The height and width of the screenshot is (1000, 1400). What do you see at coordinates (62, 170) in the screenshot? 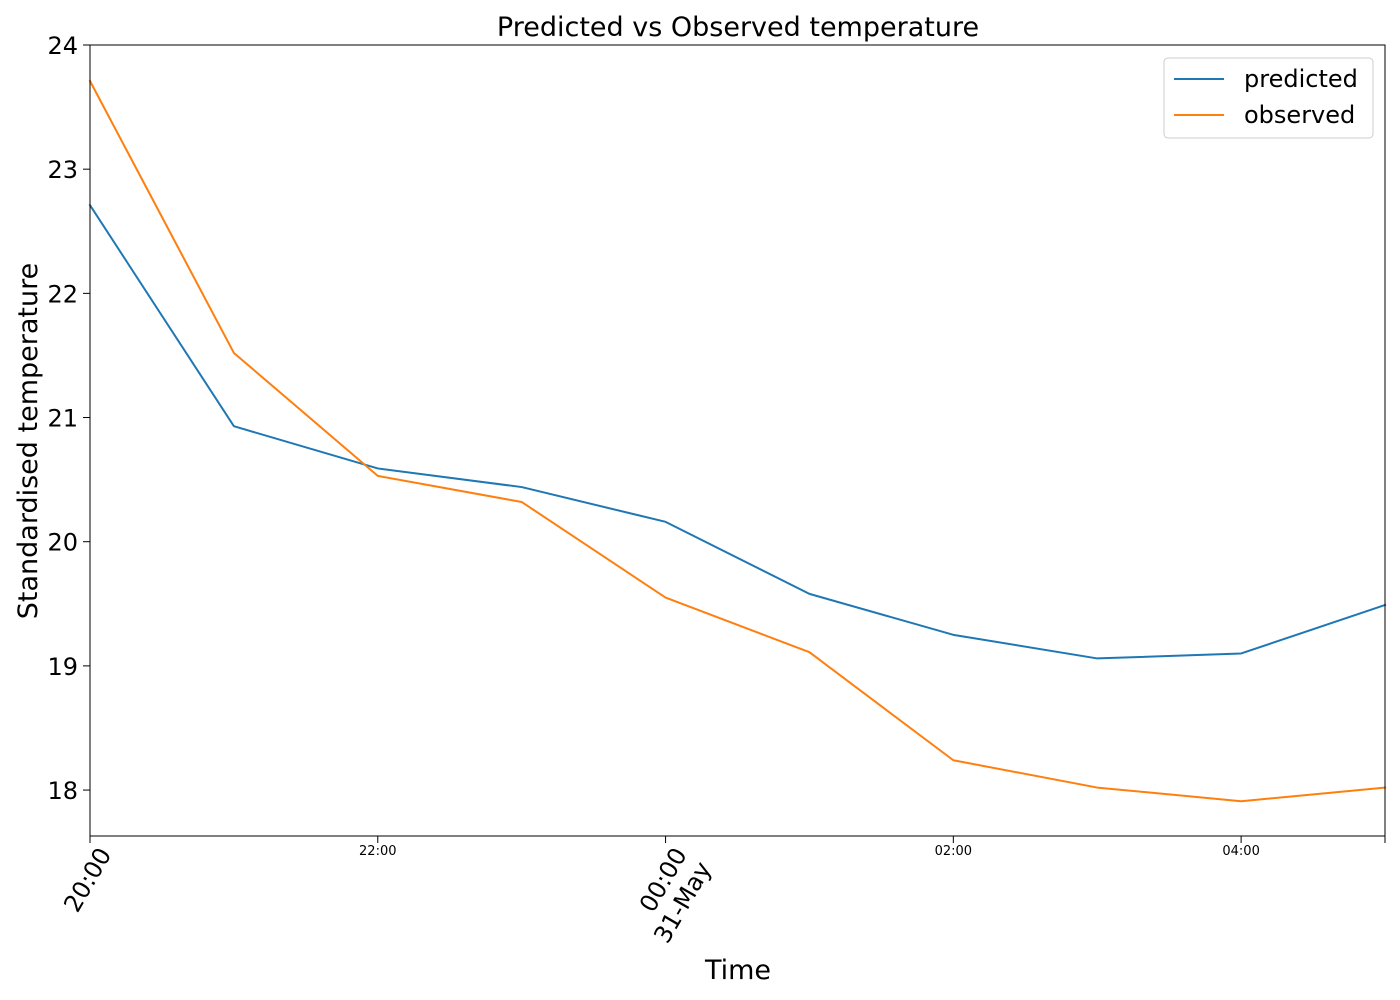
I see `y-tick-label-23: 23` at bounding box center [62, 170].